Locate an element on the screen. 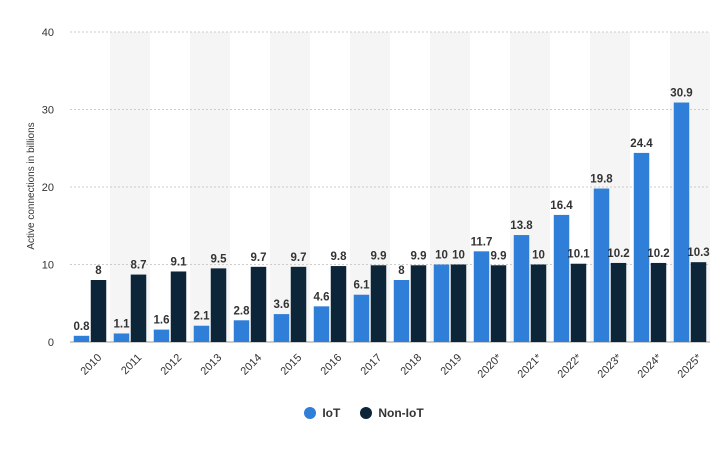  data-label-iot: 19.8 is located at coordinates (601, 180).